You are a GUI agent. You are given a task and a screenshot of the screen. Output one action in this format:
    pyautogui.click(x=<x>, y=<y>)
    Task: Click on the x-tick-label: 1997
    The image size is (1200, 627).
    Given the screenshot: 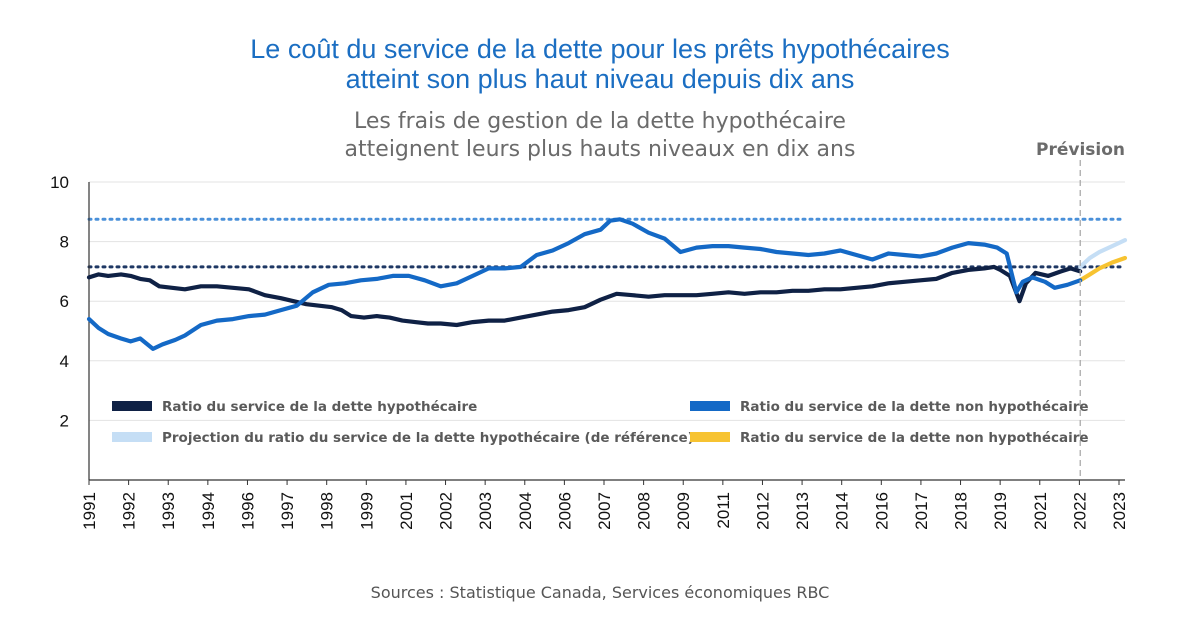 What is the action you would take?
    pyautogui.click(x=287, y=511)
    